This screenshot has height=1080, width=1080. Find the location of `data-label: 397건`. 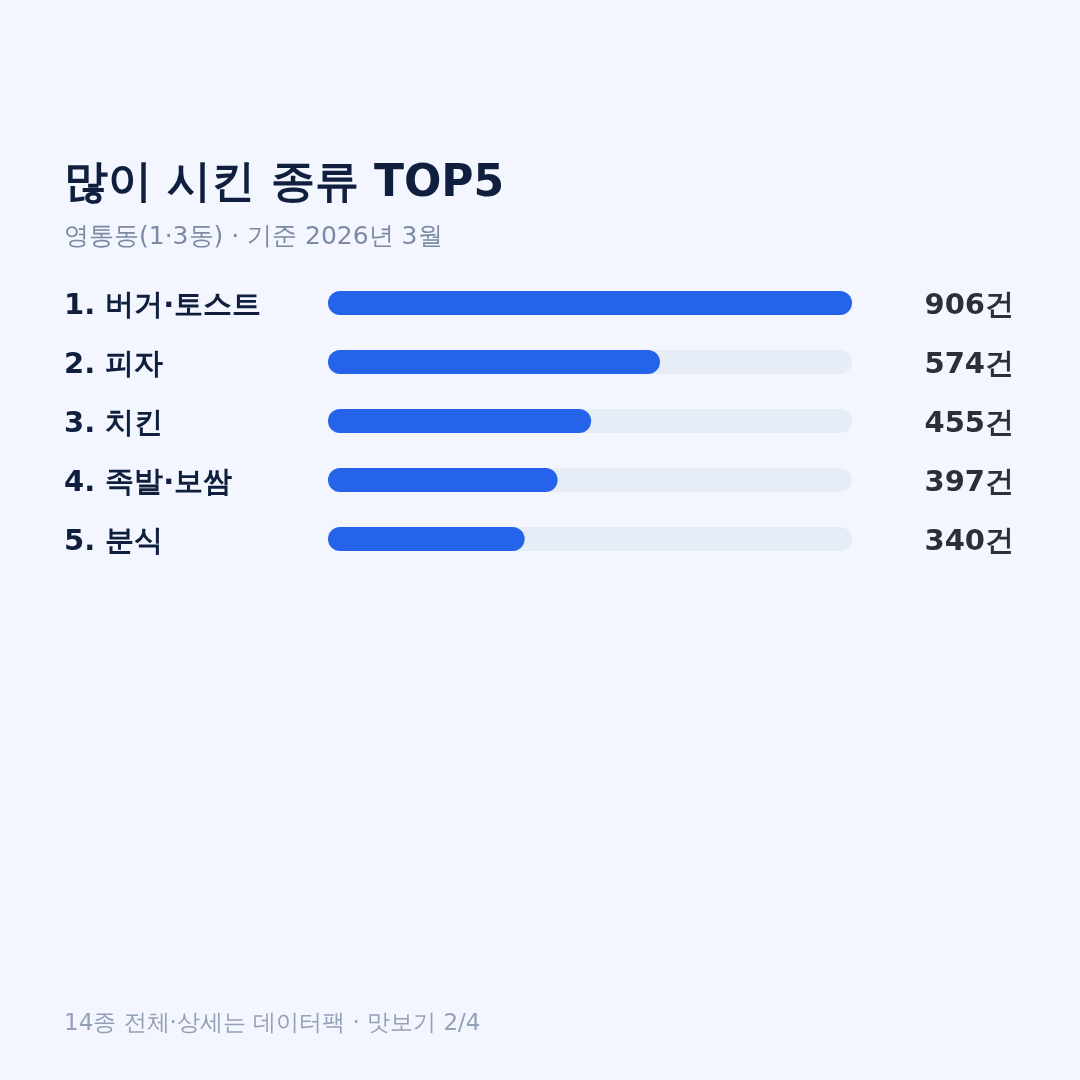

data-label: 397건 is located at coordinates (969, 481).